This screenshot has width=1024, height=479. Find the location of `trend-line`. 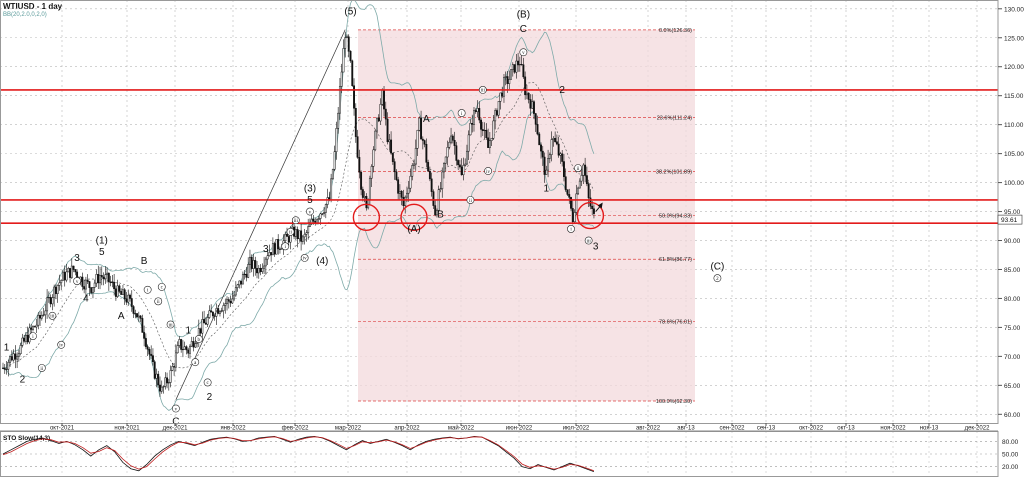

trend-line is located at coordinates (260, 214).